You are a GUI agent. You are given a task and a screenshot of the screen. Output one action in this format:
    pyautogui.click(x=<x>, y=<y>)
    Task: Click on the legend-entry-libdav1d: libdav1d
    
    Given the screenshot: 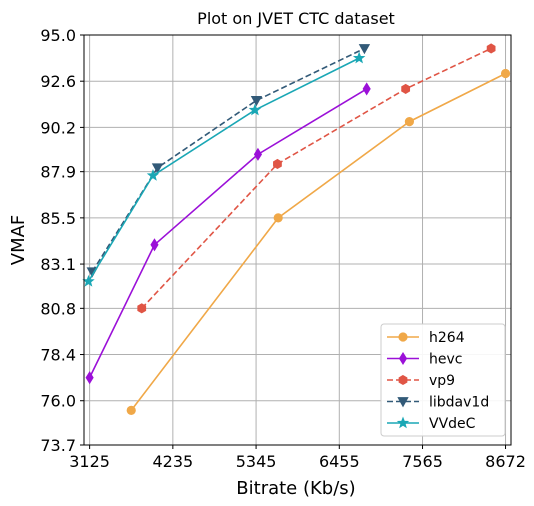 What is the action you would take?
    pyautogui.click(x=438, y=403)
    